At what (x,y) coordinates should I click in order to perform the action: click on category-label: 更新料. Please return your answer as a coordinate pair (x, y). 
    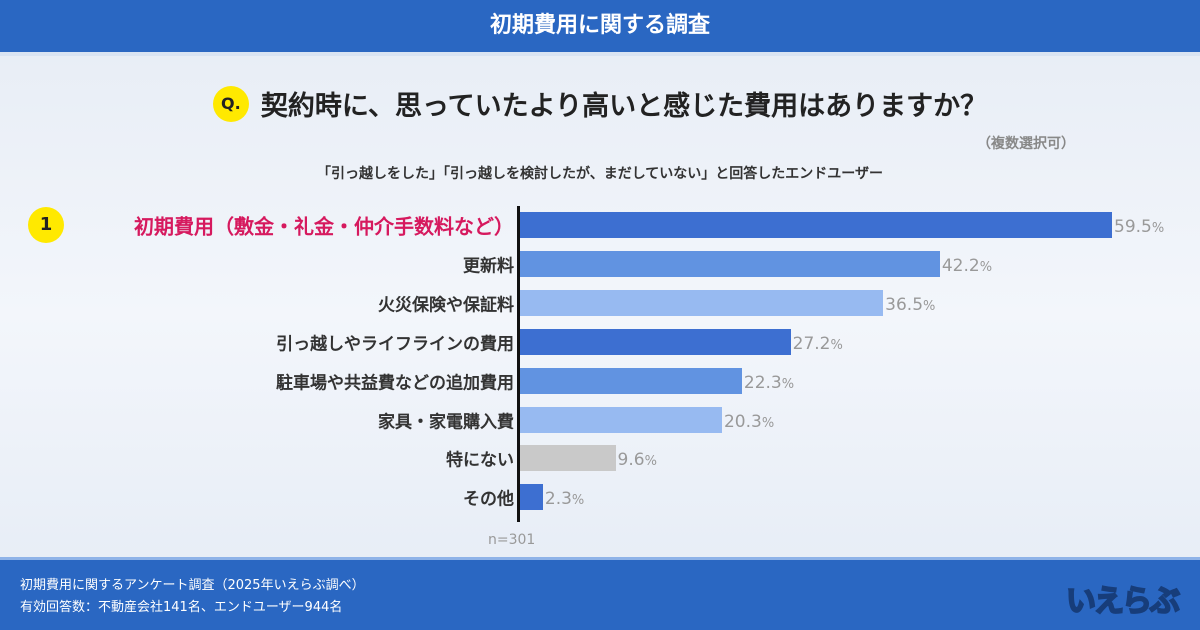
    Looking at the image, I should click on (488, 266).